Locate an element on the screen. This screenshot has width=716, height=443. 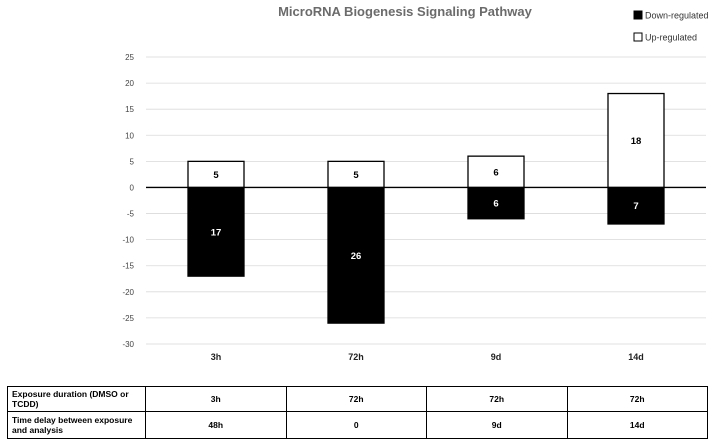
y-tick-label: 15 is located at coordinates (129, 109).